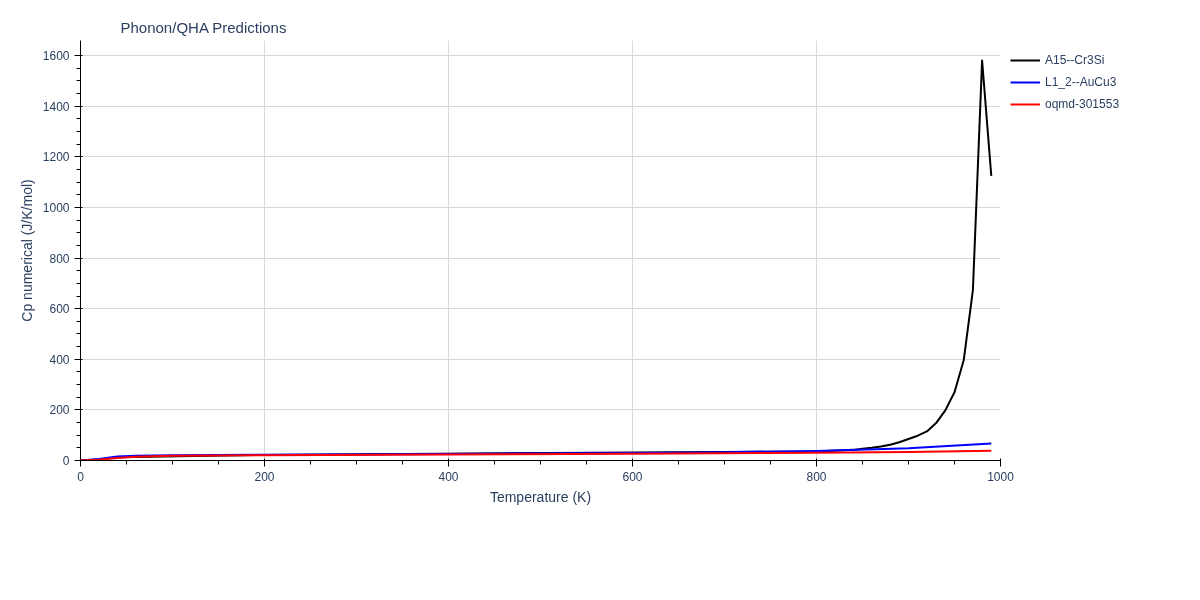  I want to click on x-tick-label: 400, so click(448, 476).